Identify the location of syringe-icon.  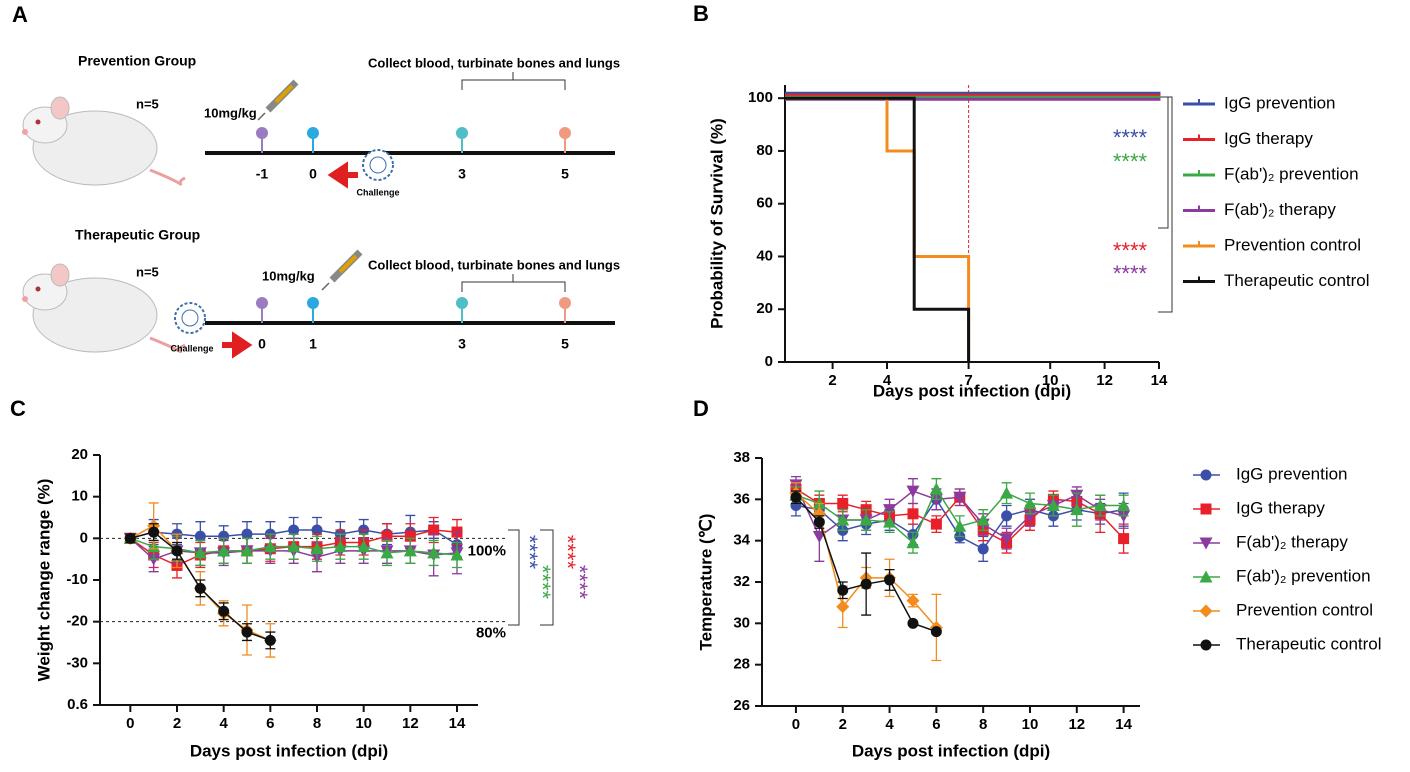
(278, 100).